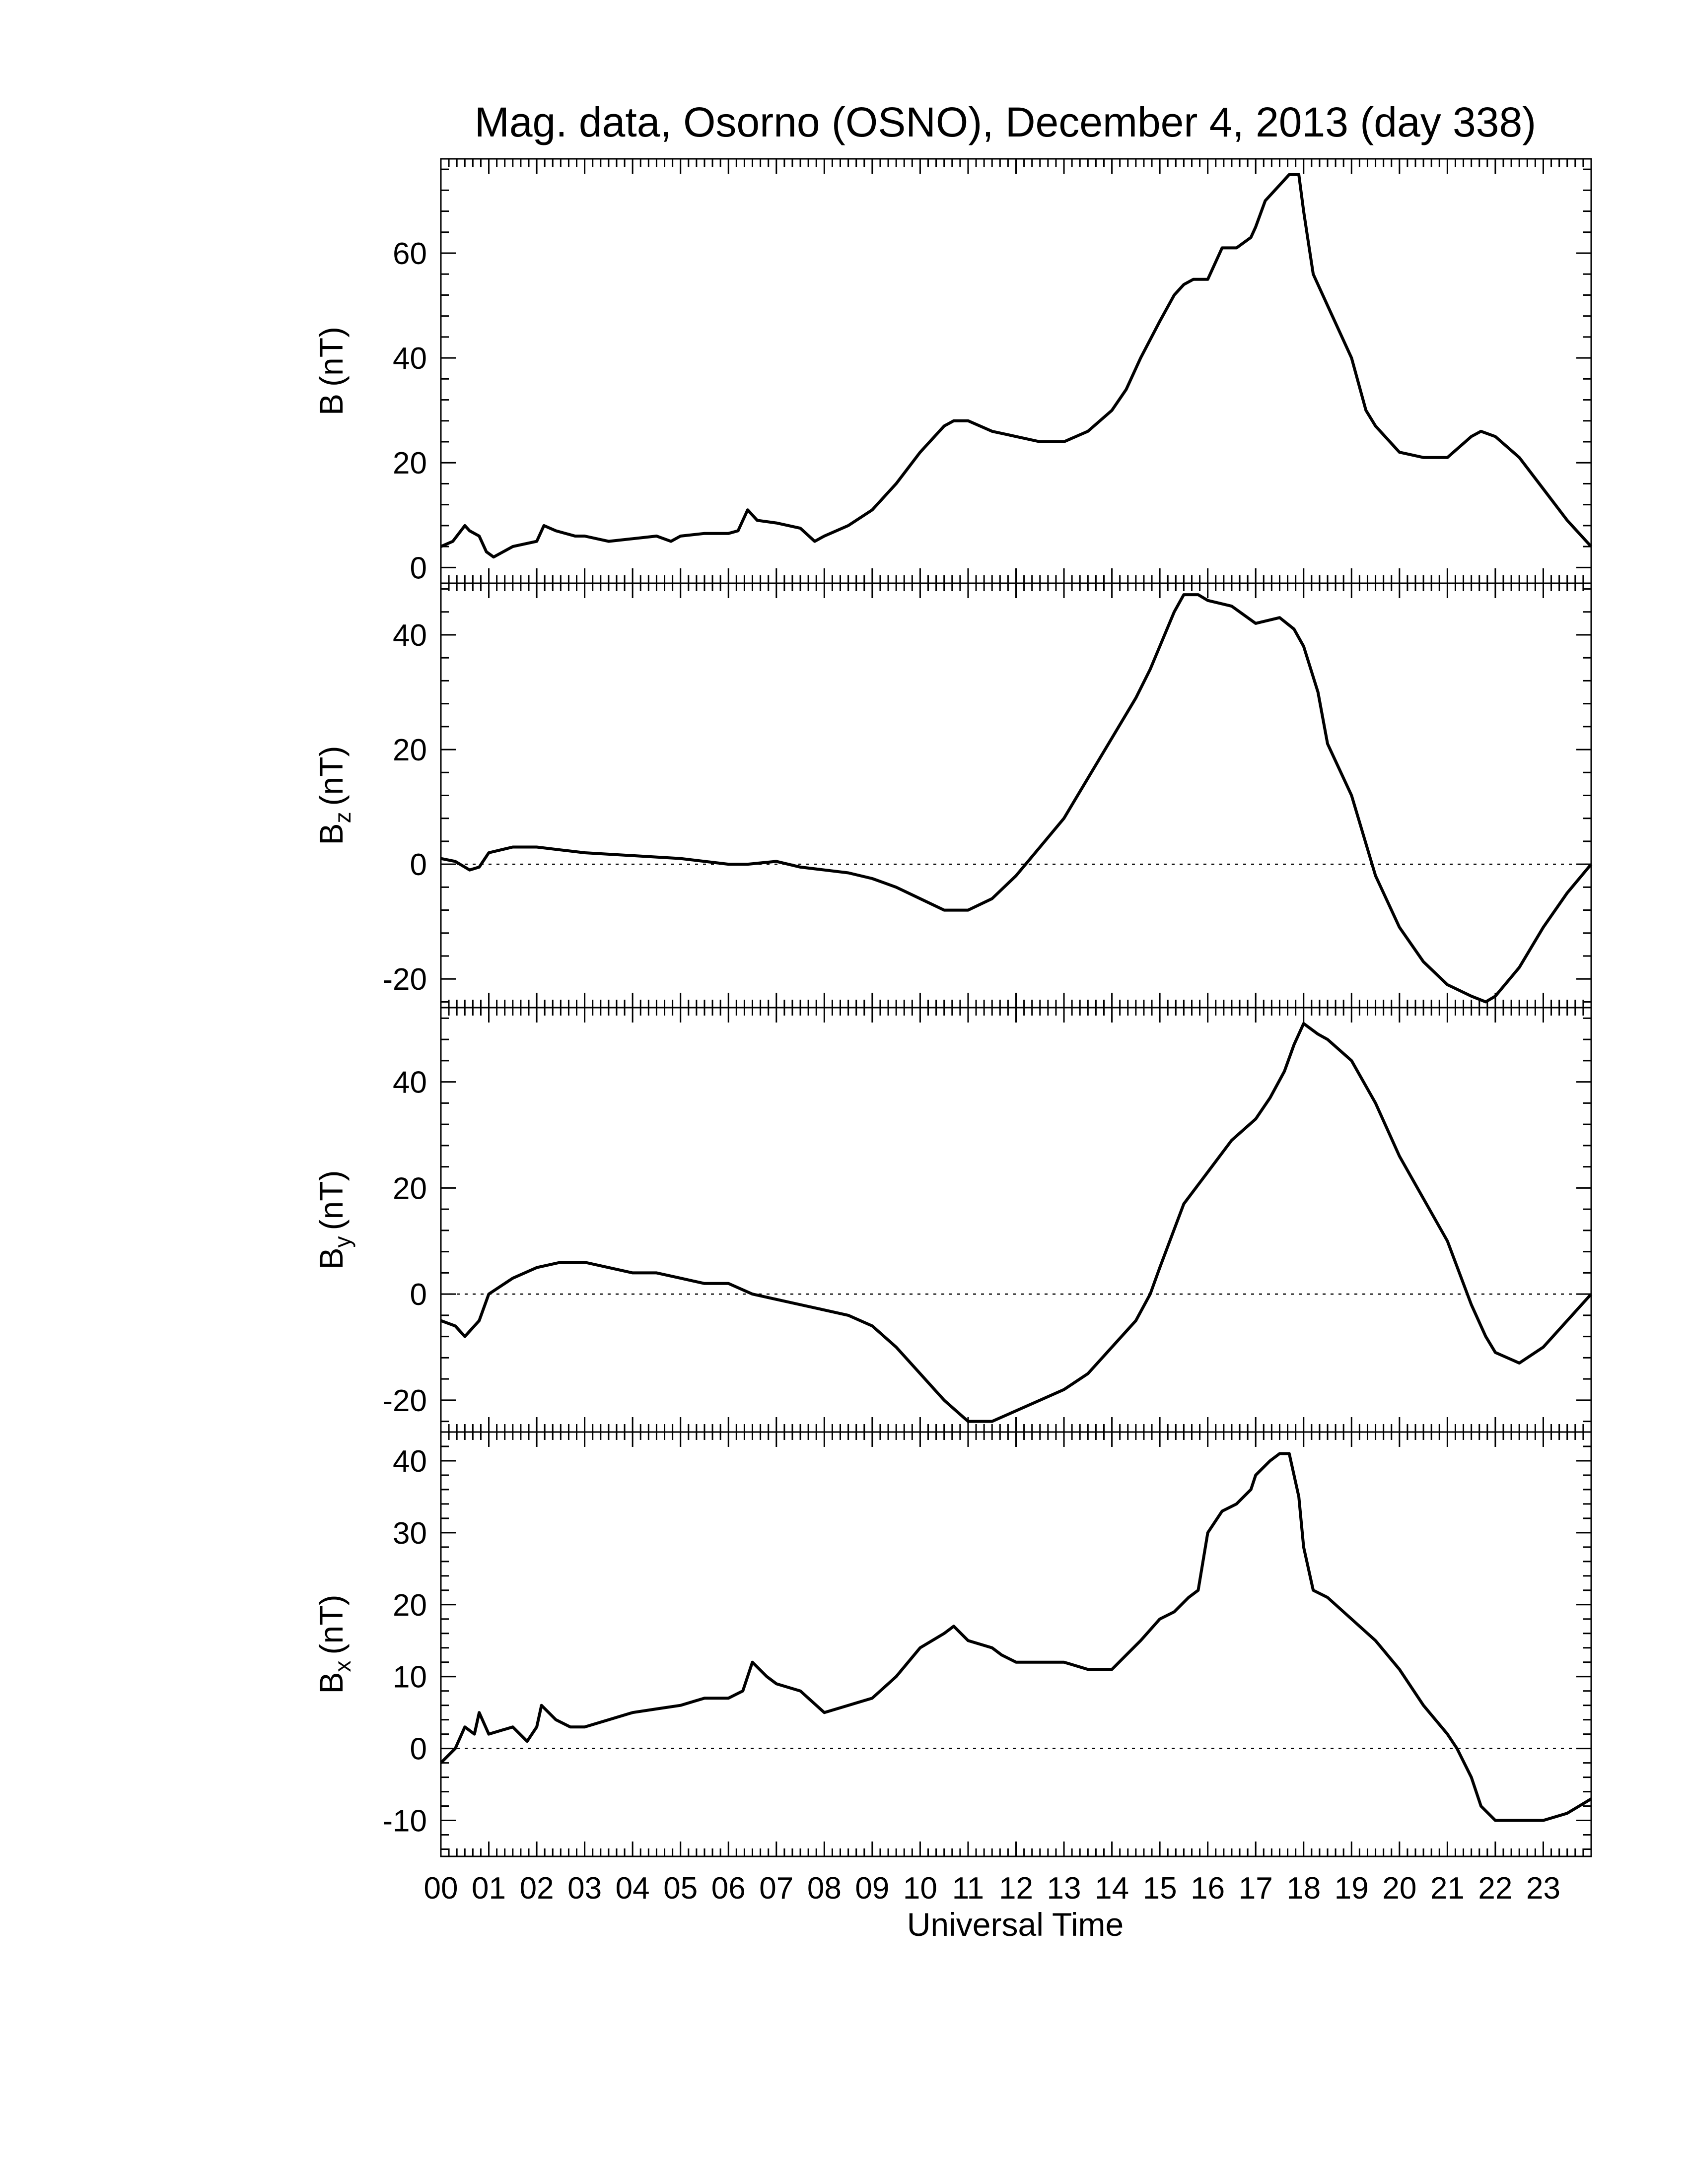 This screenshot has width=1688, height=2184. Describe the element at coordinates (1016, 1888) in the screenshot. I see `x-tick-label: 12` at that location.